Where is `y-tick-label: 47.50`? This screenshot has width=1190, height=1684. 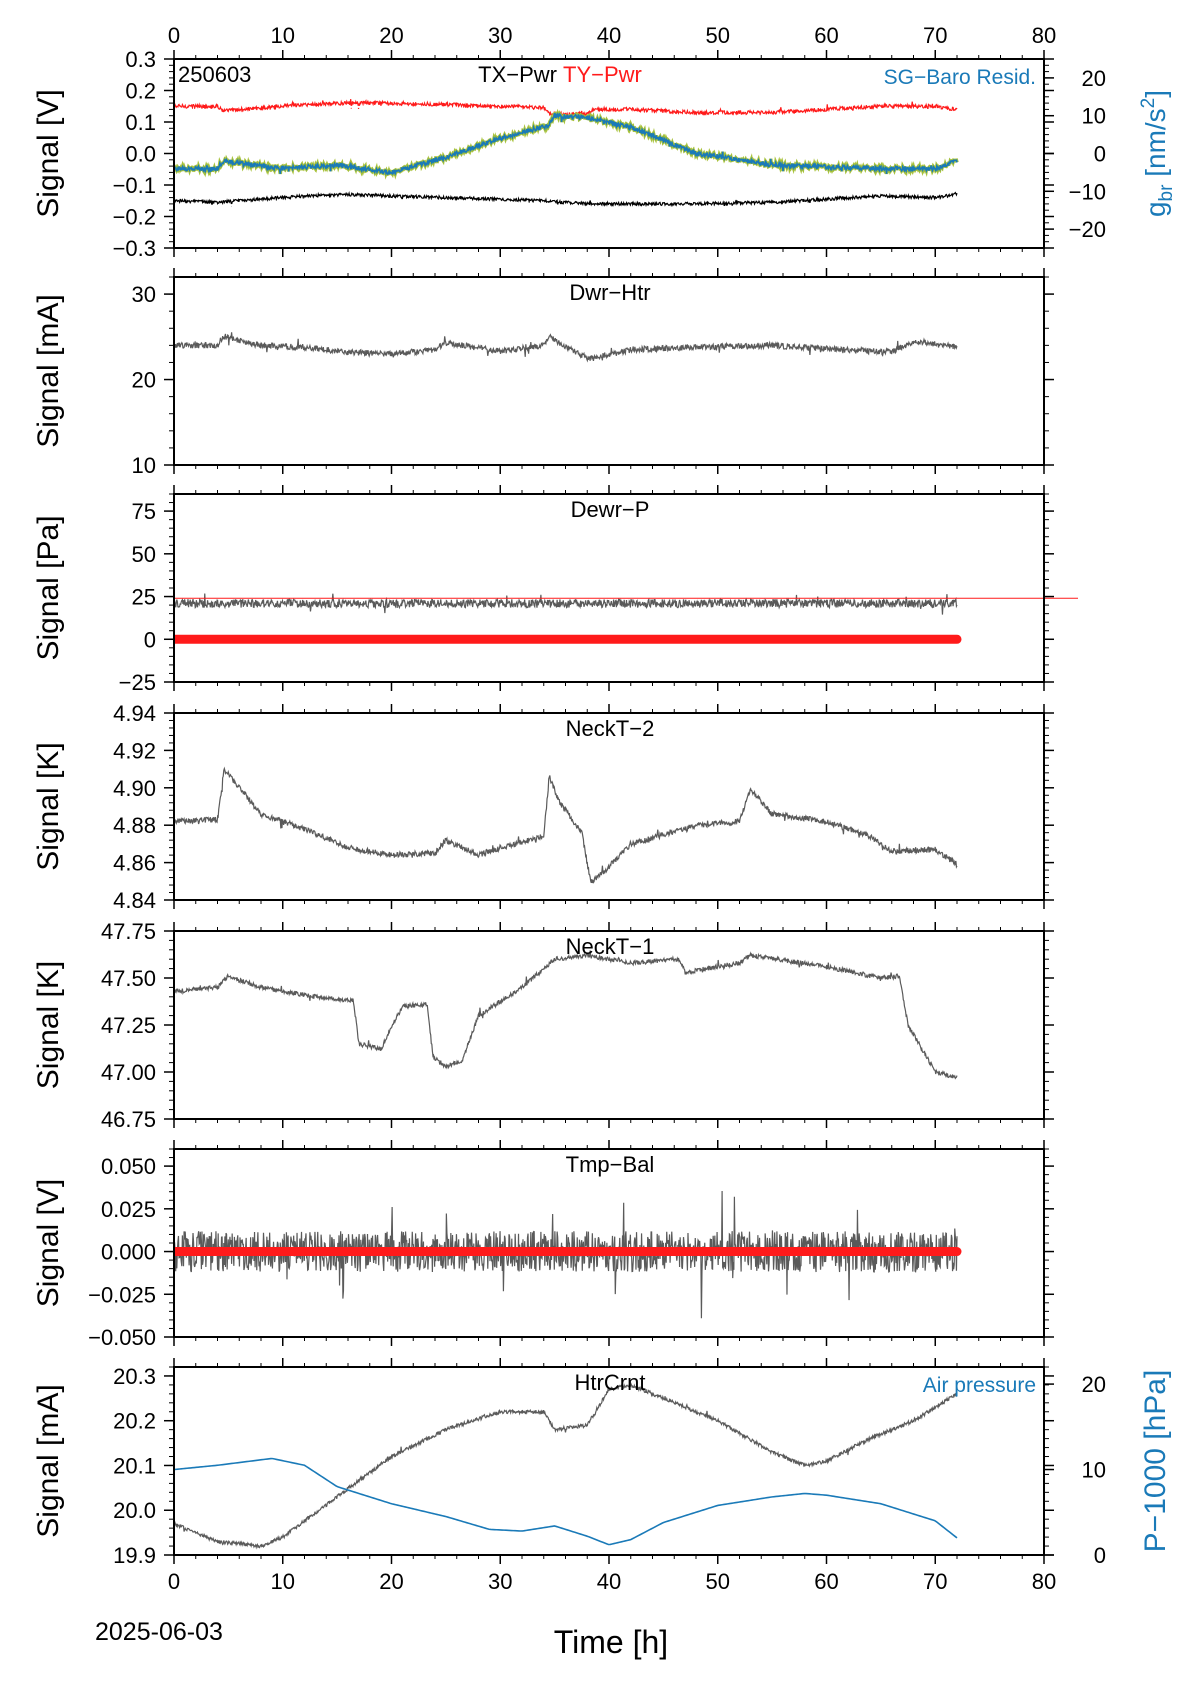 y-tick-label: 47.50 is located at coordinates (128, 978).